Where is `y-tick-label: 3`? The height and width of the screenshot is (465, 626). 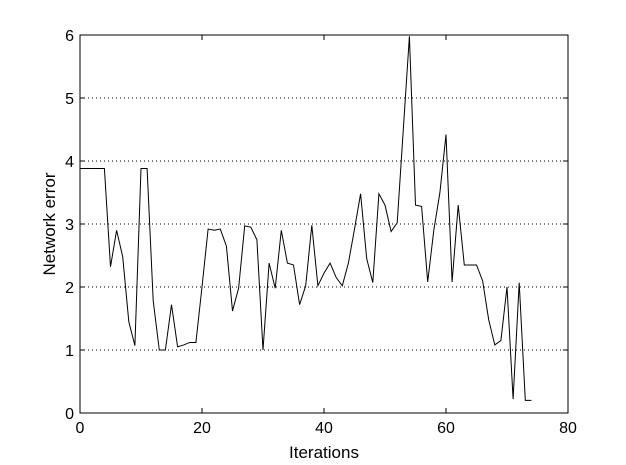 y-tick-label: 3 is located at coordinates (69, 225).